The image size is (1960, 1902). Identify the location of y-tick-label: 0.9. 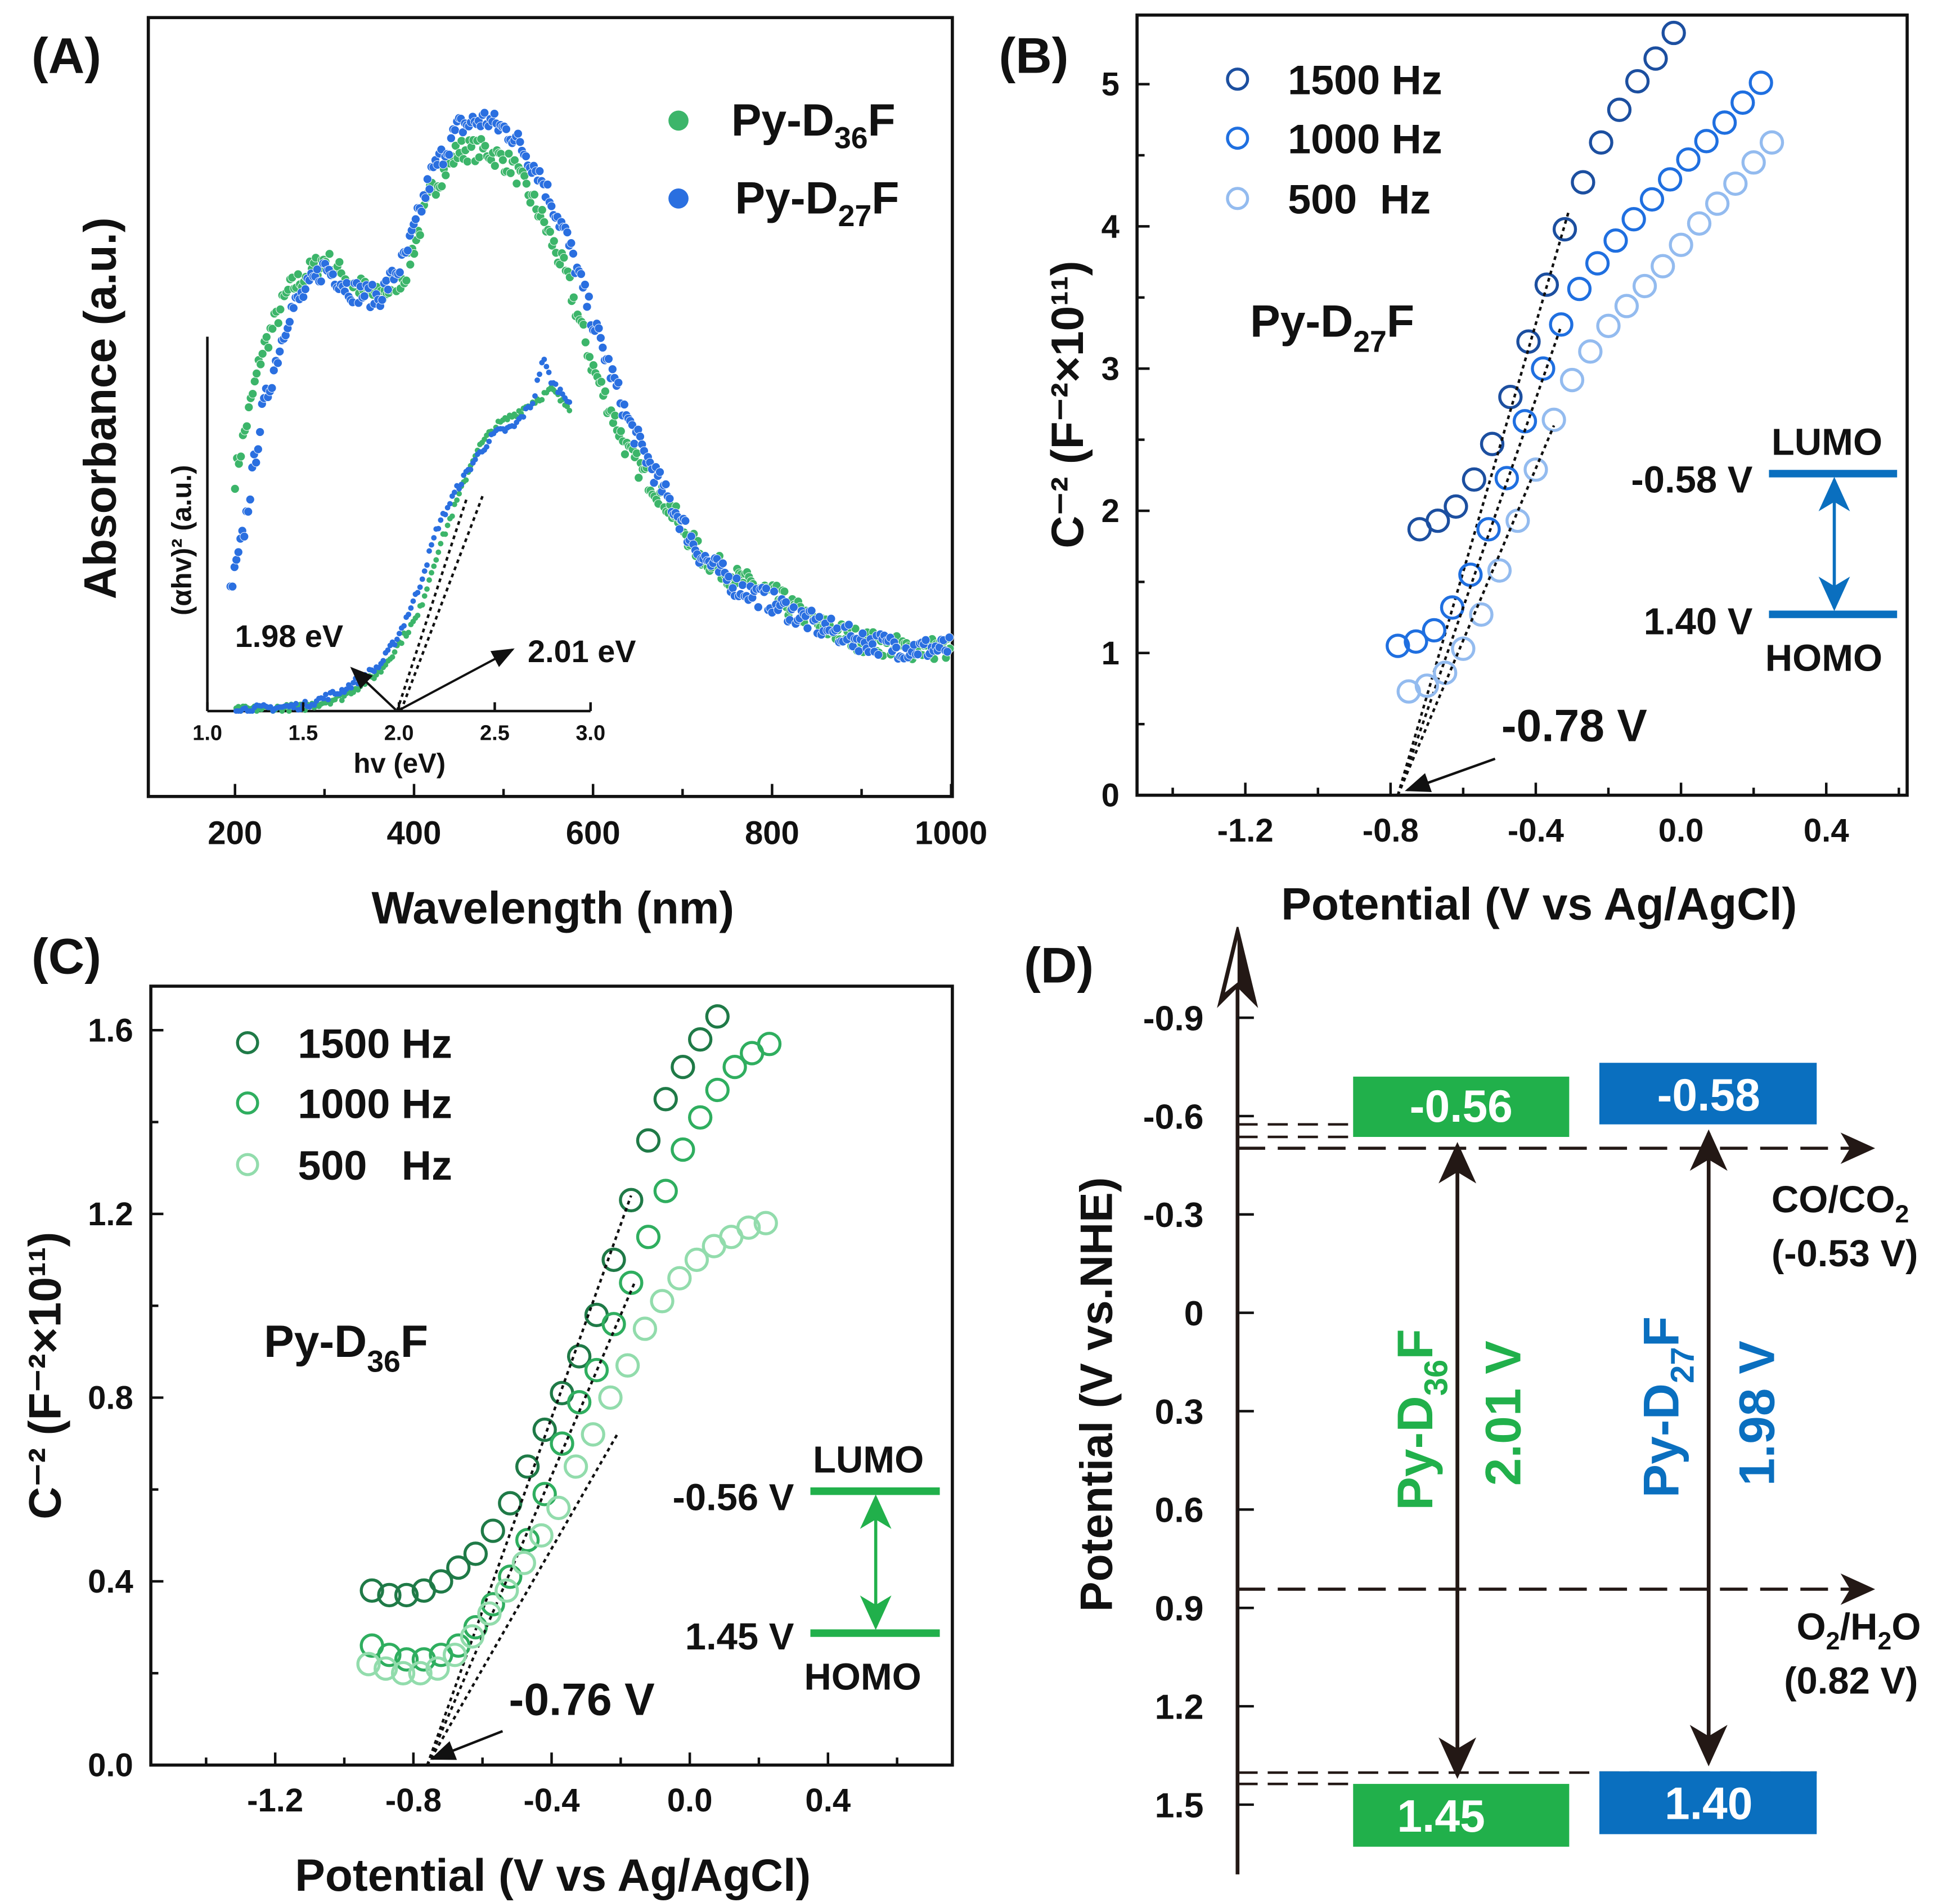
(1179, 1609).